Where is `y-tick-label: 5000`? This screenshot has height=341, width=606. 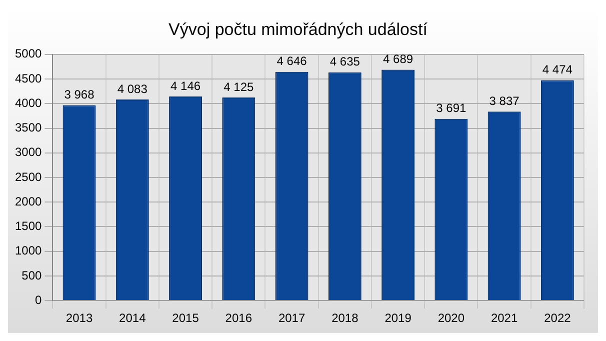
y-tick-label: 5000 is located at coordinates (28, 53).